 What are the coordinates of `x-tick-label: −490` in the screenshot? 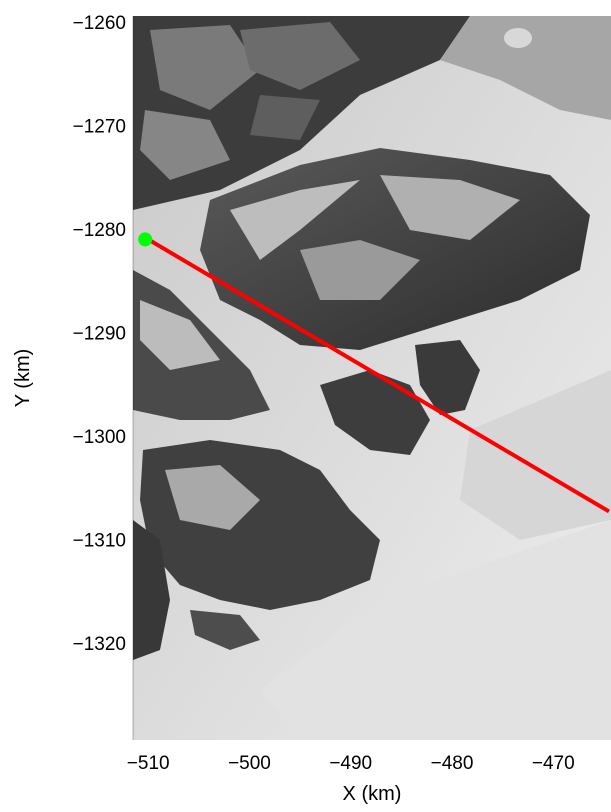 It's located at (350, 763).